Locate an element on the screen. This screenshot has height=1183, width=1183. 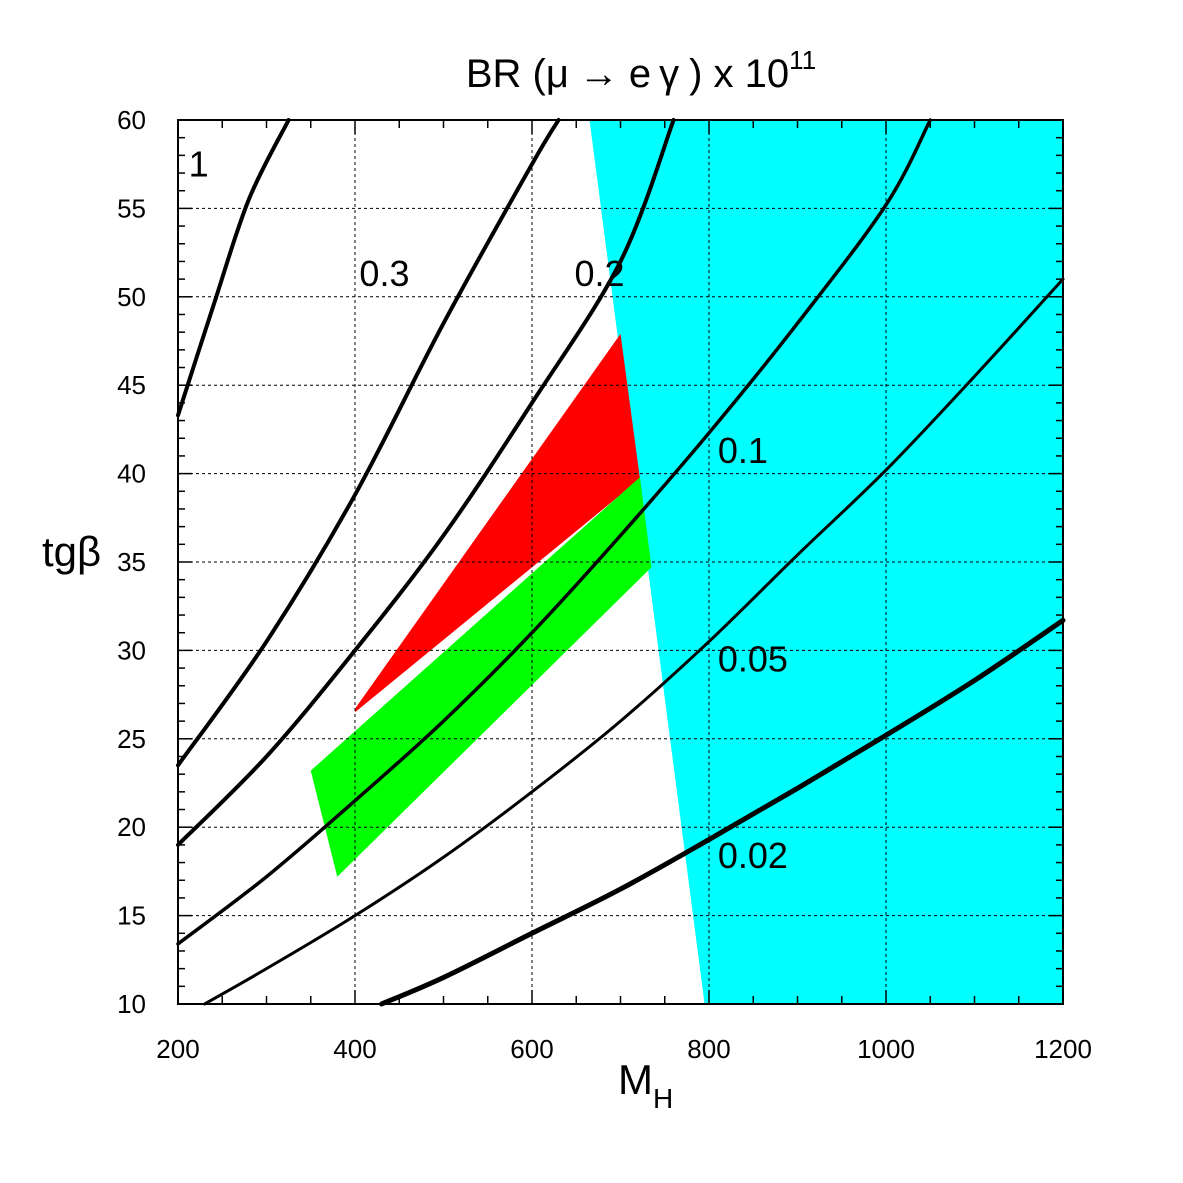
y-tick-labels: 10 15 20 25 30 35 40 45 50 55 60 is located at coordinates (131, 562).